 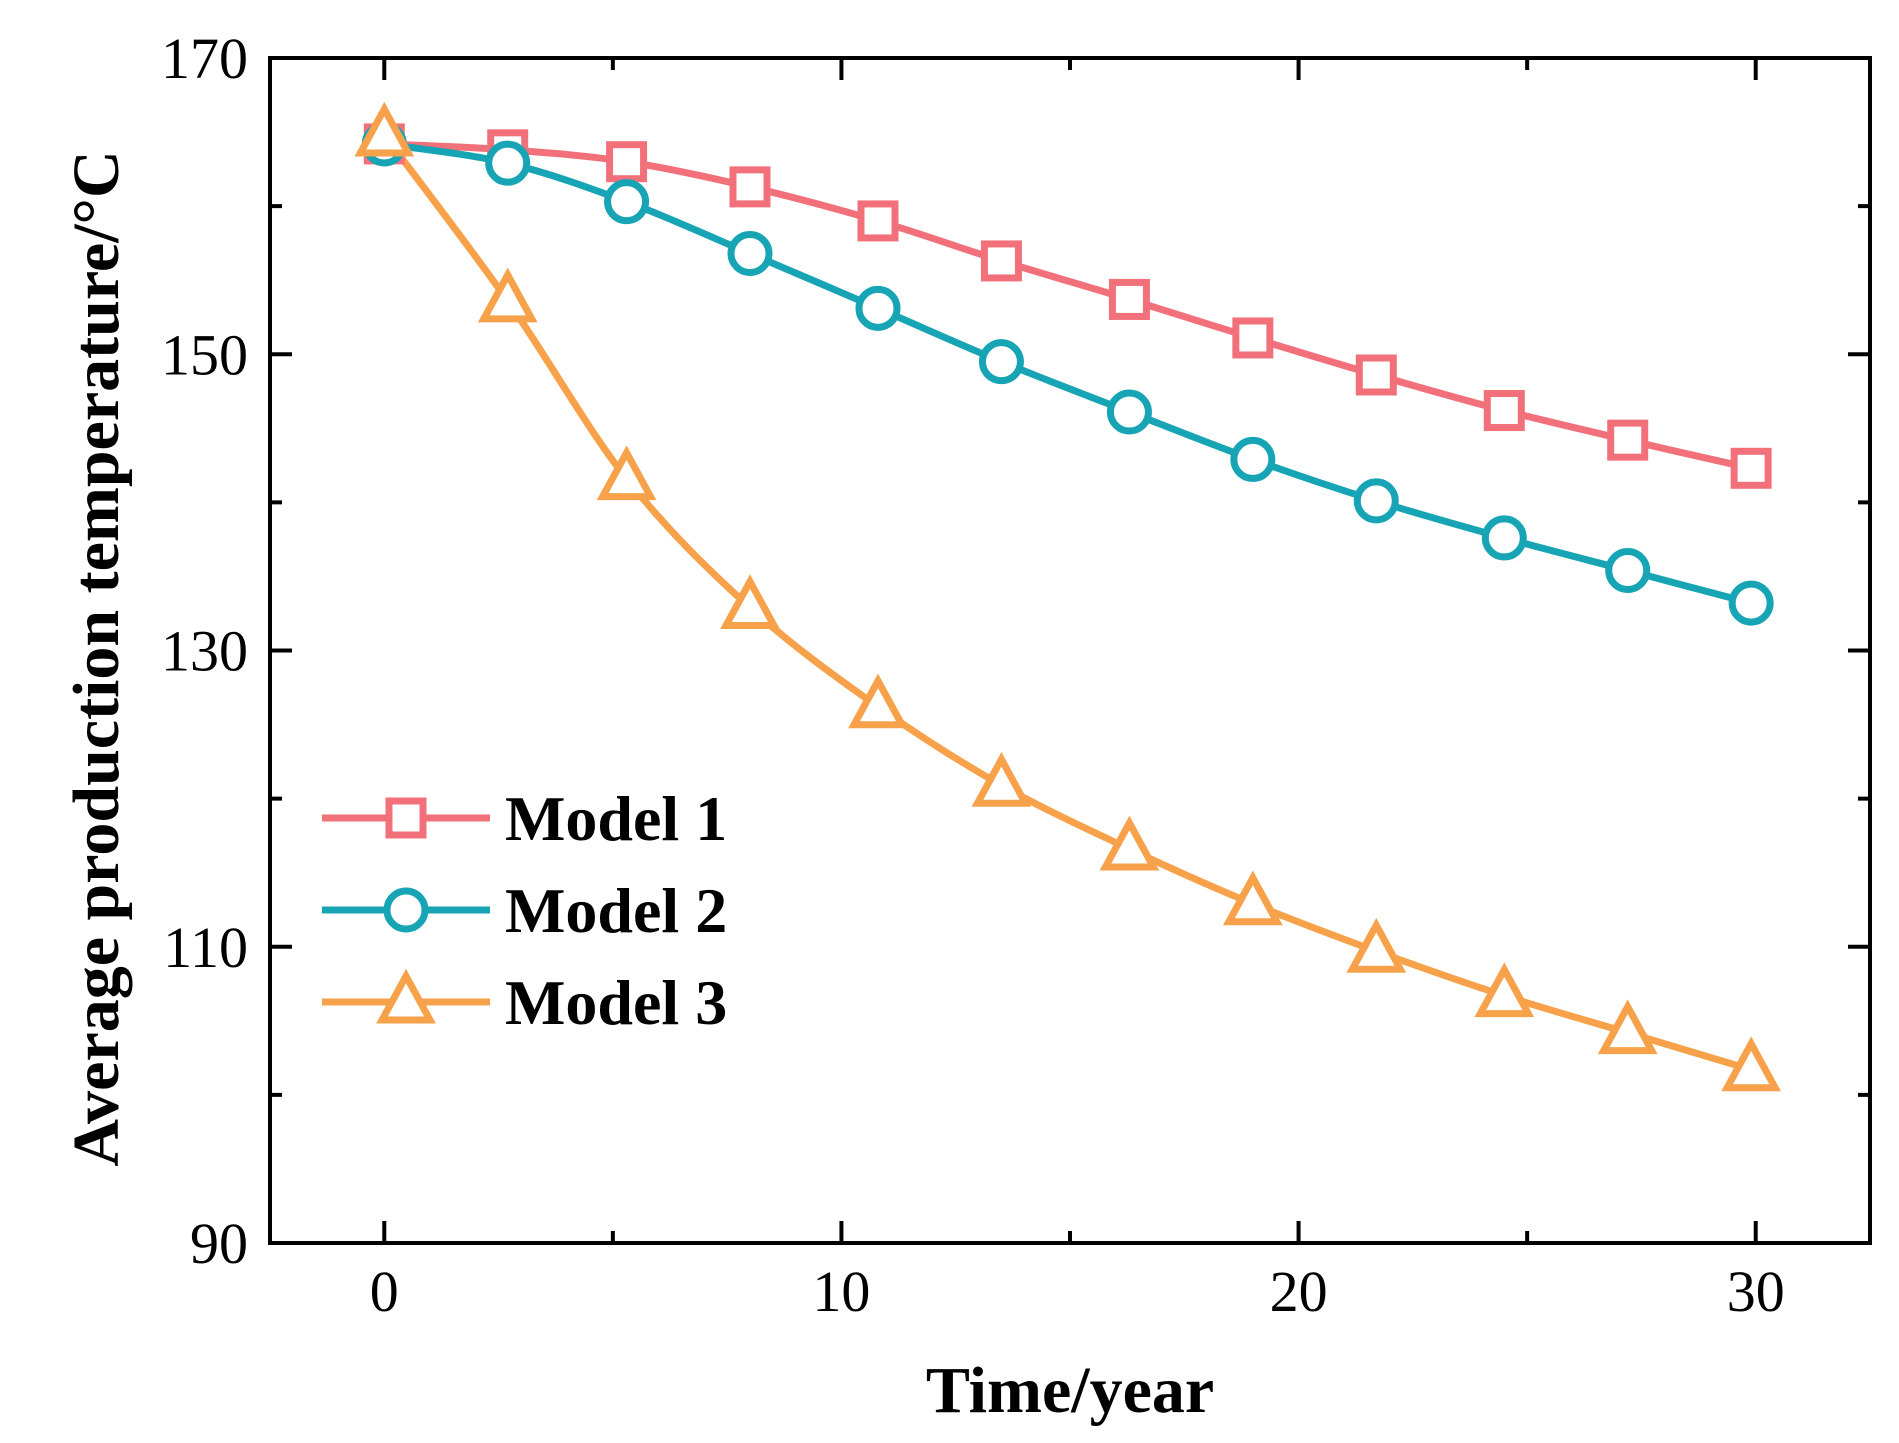 What do you see at coordinates (204, 651) in the screenshot?
I see `y-tick-label: 130` at bounding box center [204, 651].